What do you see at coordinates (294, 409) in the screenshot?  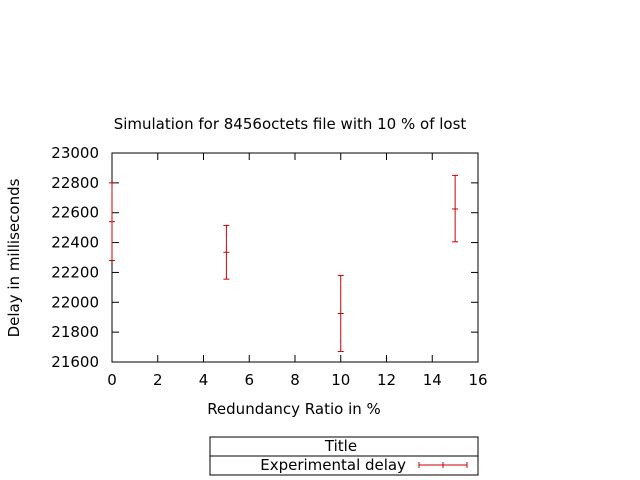 I see `x-axis-label: Redundancy Ratio in %` at bounding box center [294, 409].